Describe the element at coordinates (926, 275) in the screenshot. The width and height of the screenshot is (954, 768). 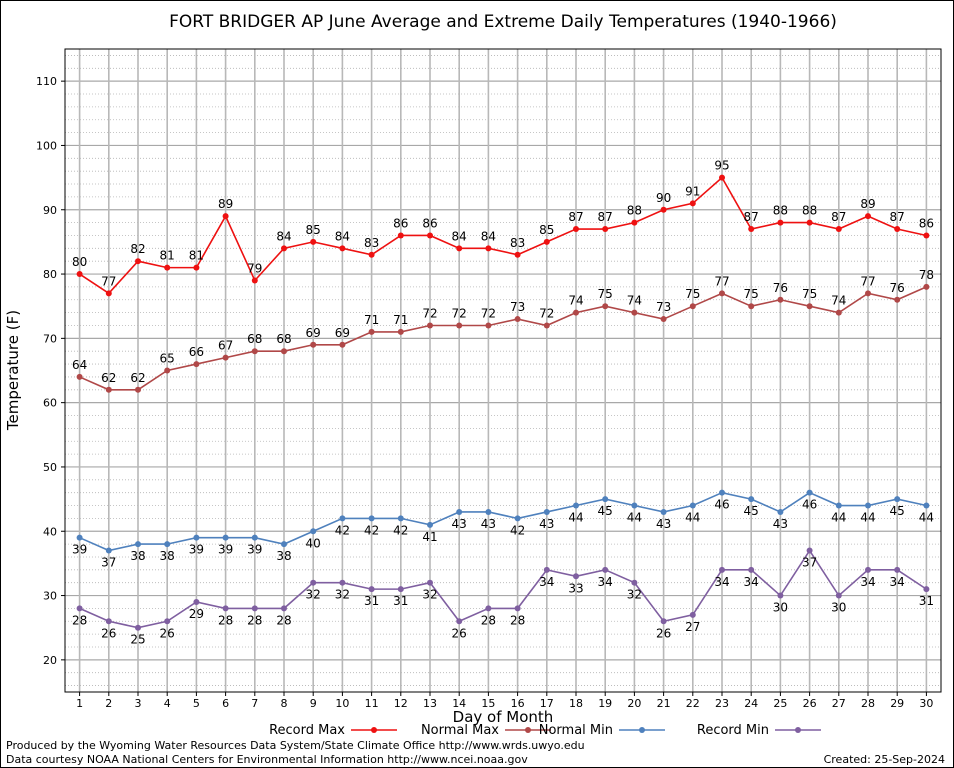
I see `normal-max-data-label: 78` at that location.